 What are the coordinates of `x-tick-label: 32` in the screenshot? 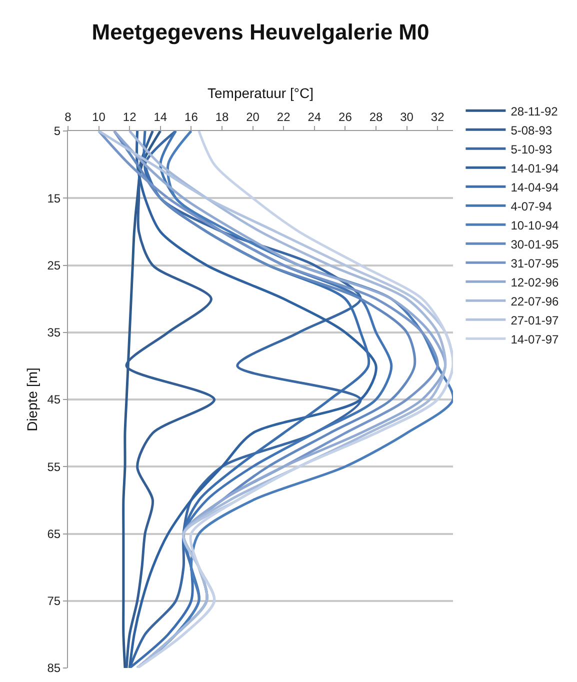 It's located at (437, 117).